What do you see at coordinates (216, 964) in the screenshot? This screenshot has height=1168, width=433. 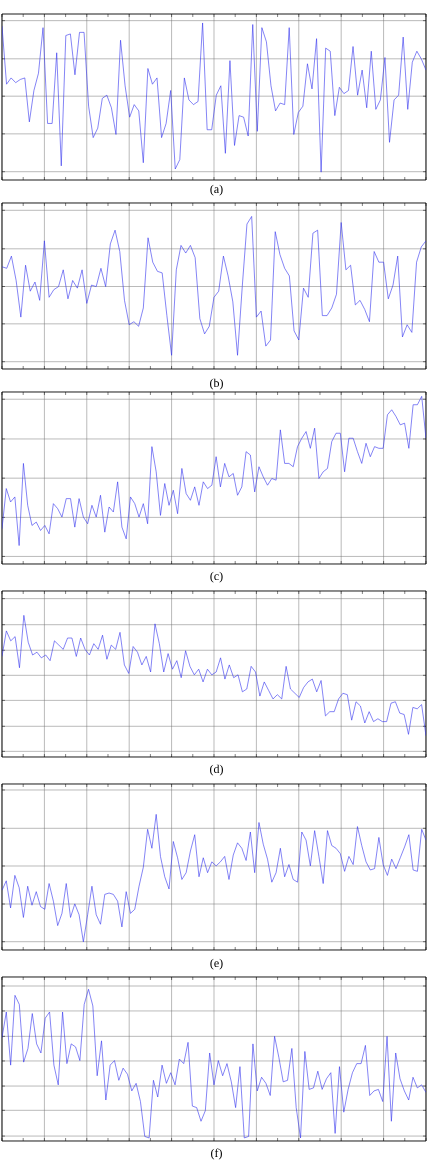 I see `text: (e)` at bounding box center [216, 964].